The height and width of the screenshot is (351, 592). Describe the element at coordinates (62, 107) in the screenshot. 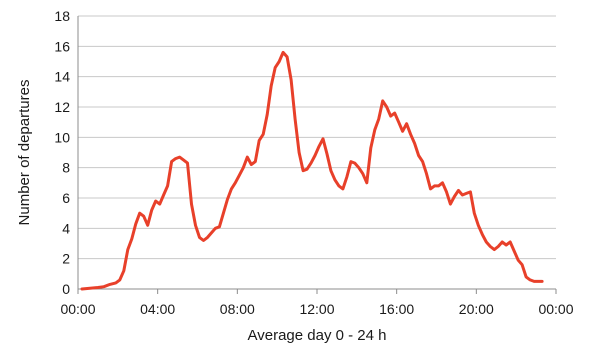

I see `y-tick-label: 12` at that location.